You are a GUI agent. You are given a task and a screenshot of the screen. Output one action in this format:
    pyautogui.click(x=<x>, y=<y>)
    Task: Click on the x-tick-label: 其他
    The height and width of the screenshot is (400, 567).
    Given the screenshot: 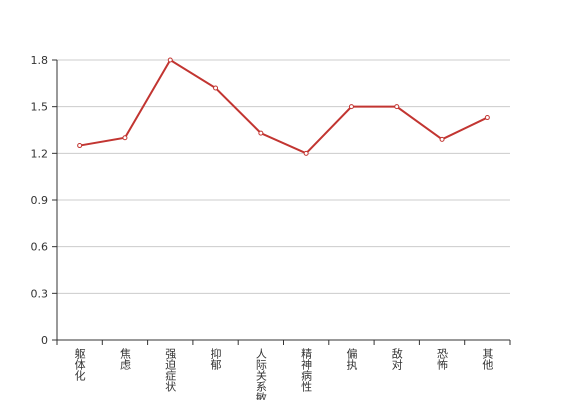 What is the action you would take?
    pyautogui.click(x=487, y=359)
    